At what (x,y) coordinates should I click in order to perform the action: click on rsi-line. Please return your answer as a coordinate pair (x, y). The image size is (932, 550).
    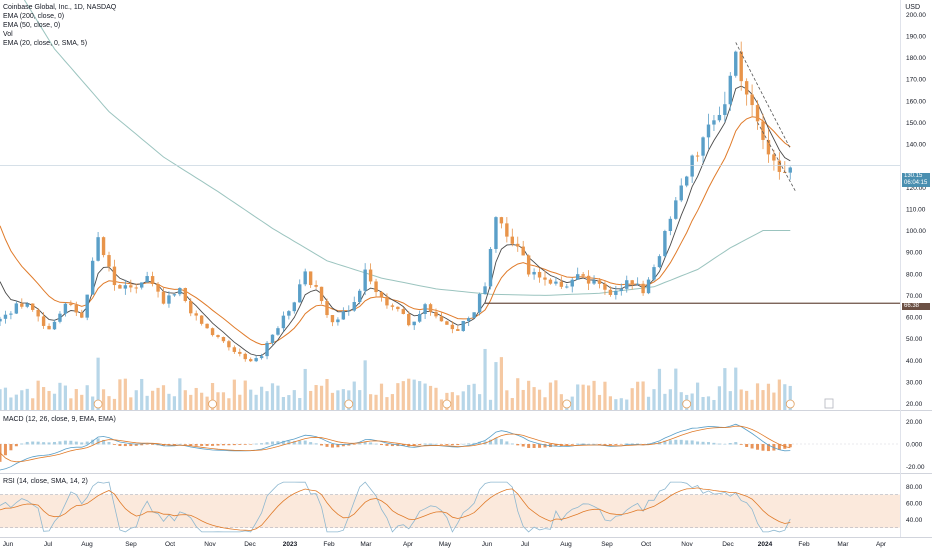
    Looking at the image, I should click on (395, 507).